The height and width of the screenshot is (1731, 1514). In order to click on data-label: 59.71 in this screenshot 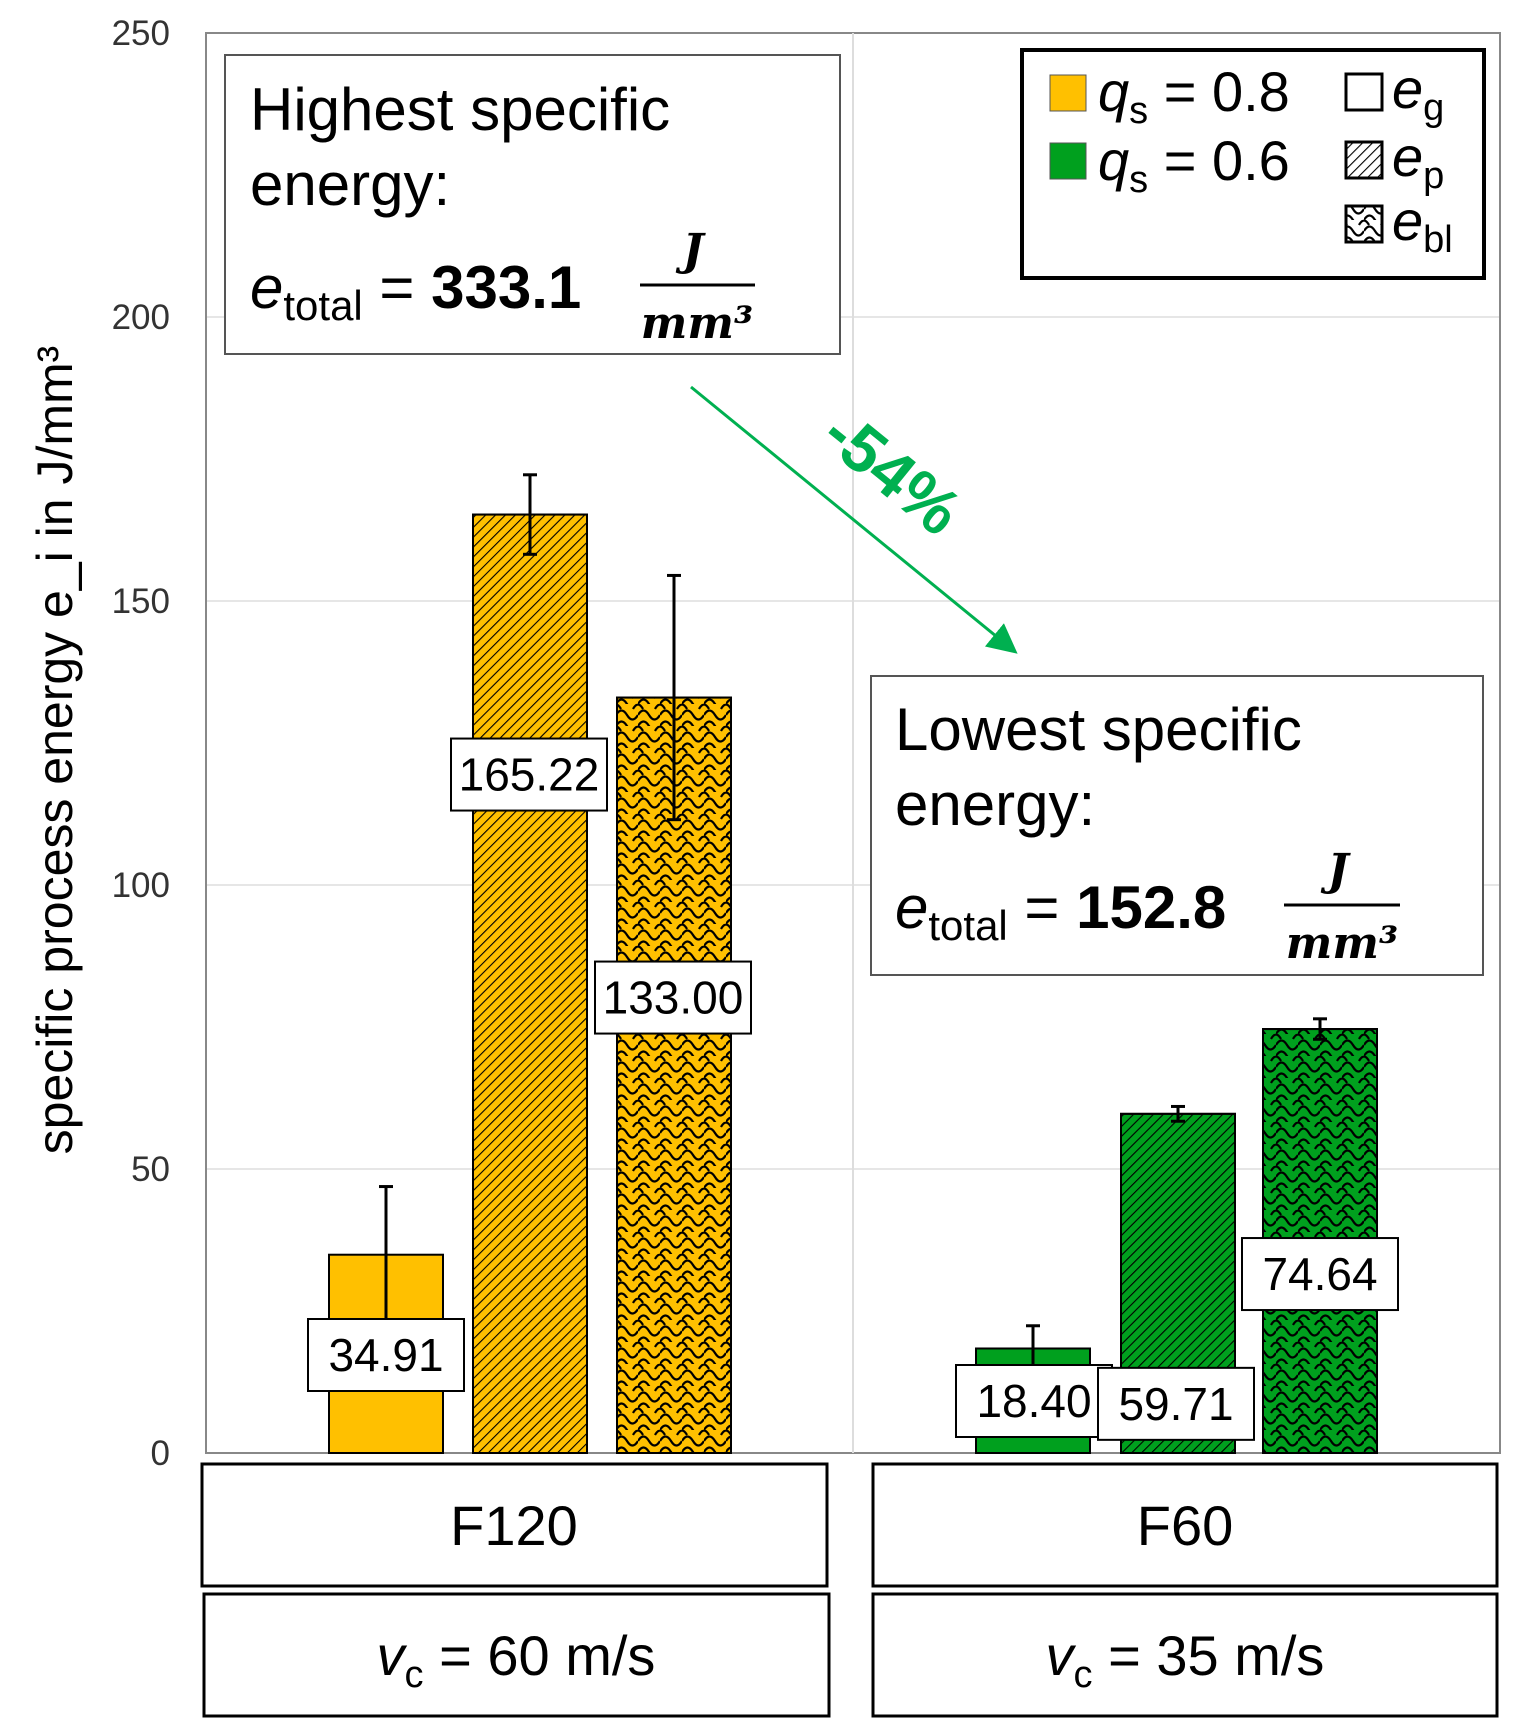, I will do `click(1175, 1404)`.